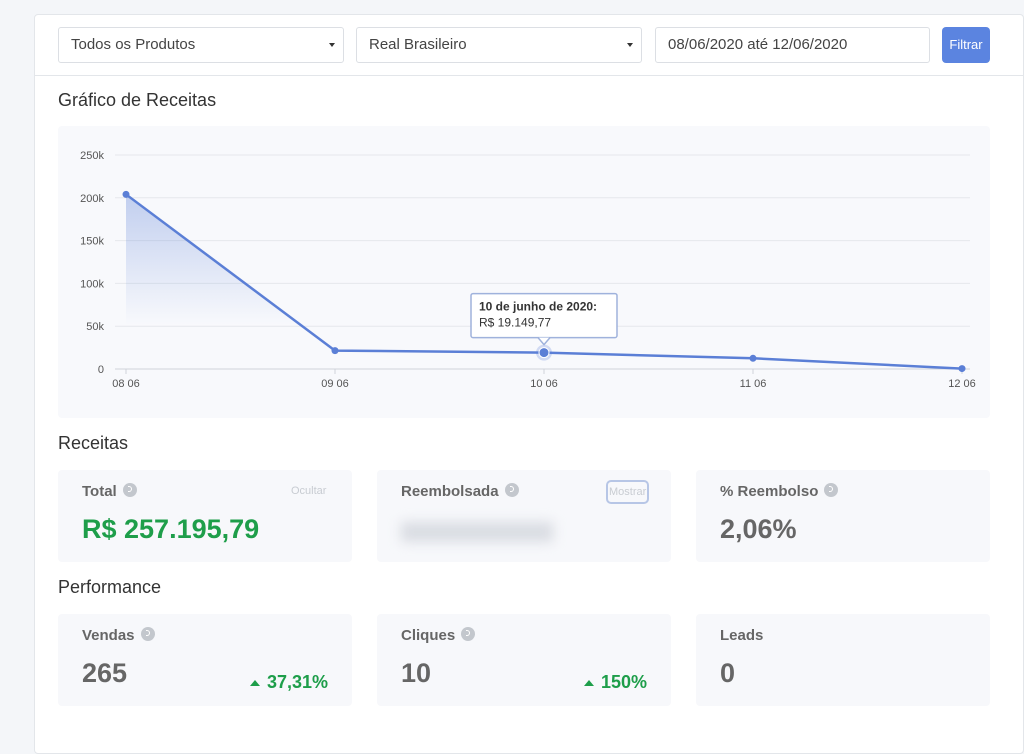 The width and height of the screenshot is (1024, 754). Describe the element at coordinates (99, 491) in the screenshot. I see `card-label-text: Total` at that location.